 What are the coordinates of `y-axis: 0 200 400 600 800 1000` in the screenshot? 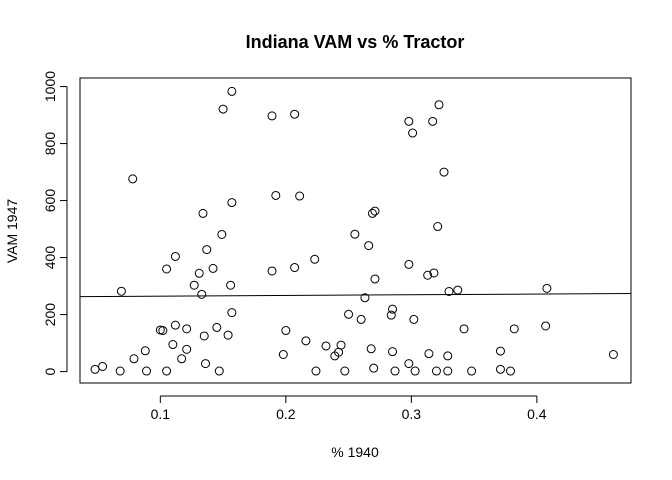 It's located at (55, 223).